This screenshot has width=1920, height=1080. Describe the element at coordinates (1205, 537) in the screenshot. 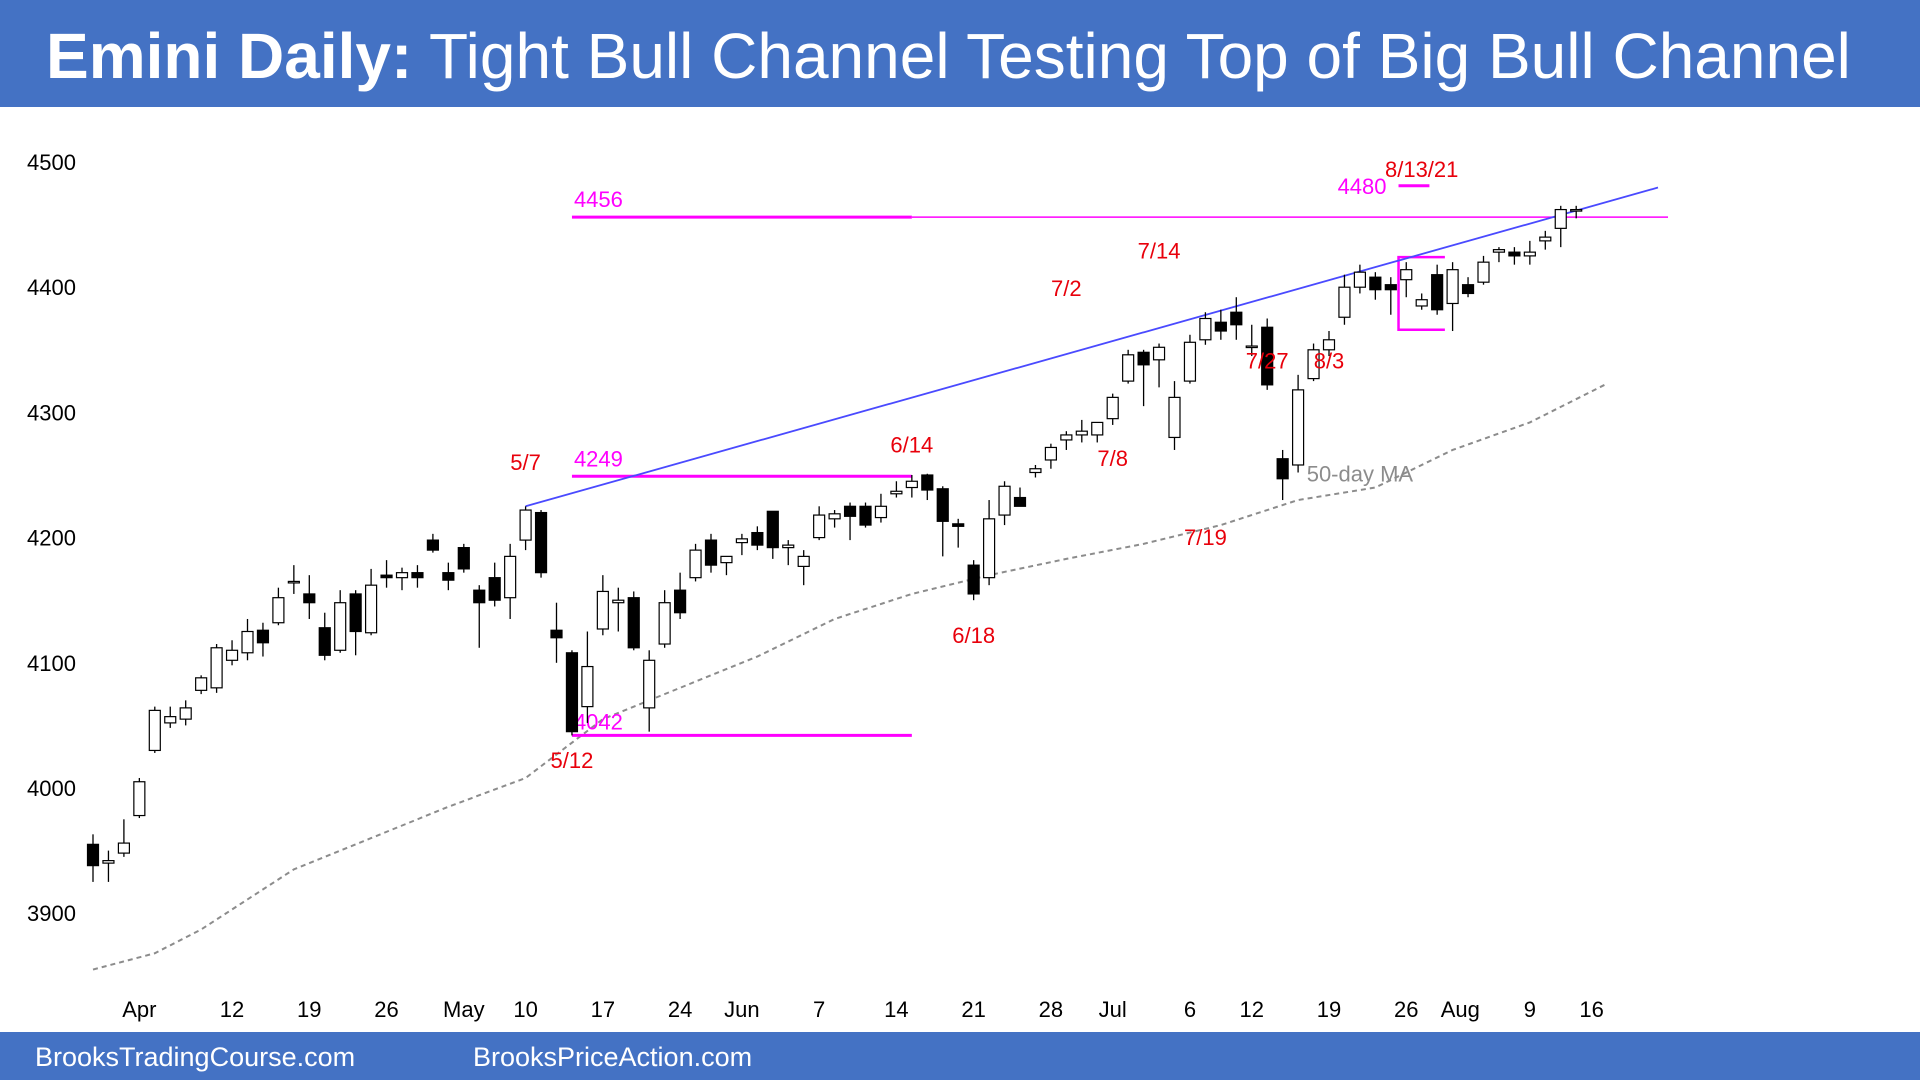

I see `date-label: 7/19` at that location.